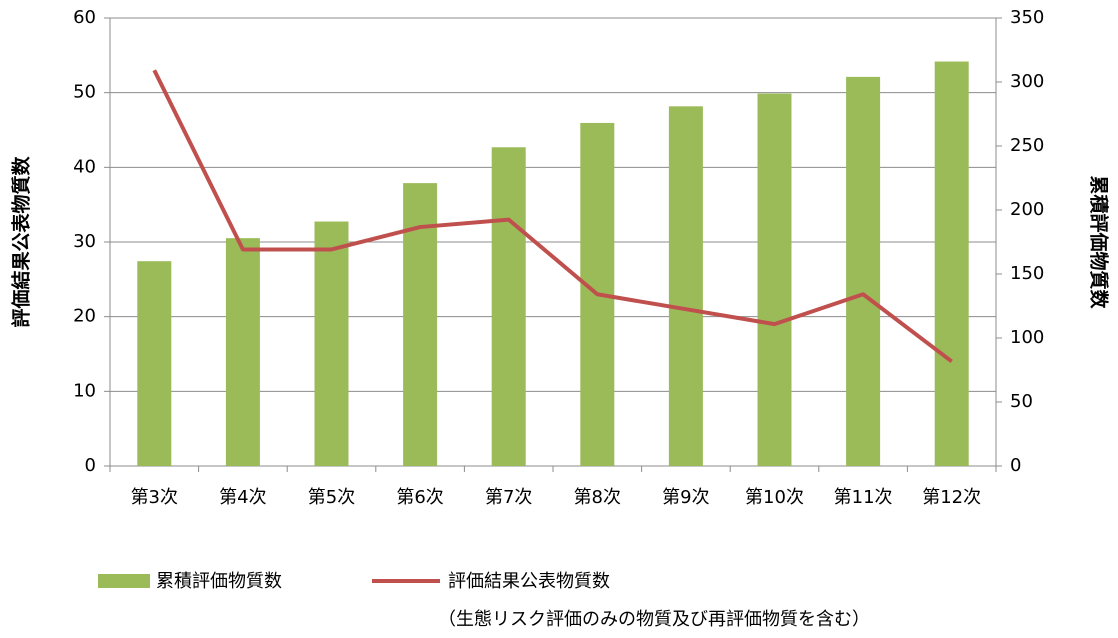  I want to click on x-tick-label: 第5次, so click(331, 497).